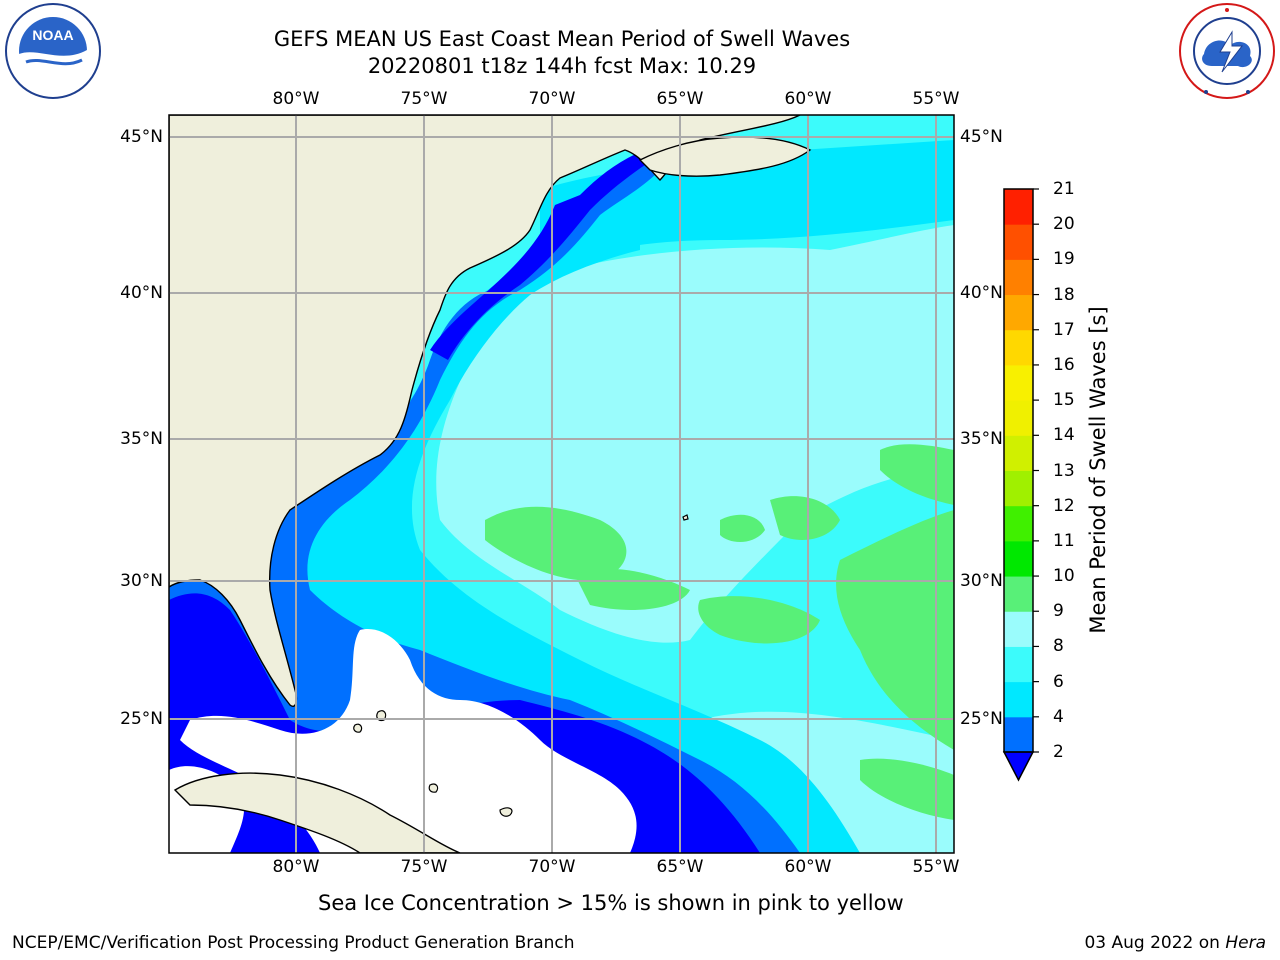 Image resolution: width=1280 pixels, height=960 pixels. I want to click on lon-label-top-70w: 70°W, so click(552, 99).